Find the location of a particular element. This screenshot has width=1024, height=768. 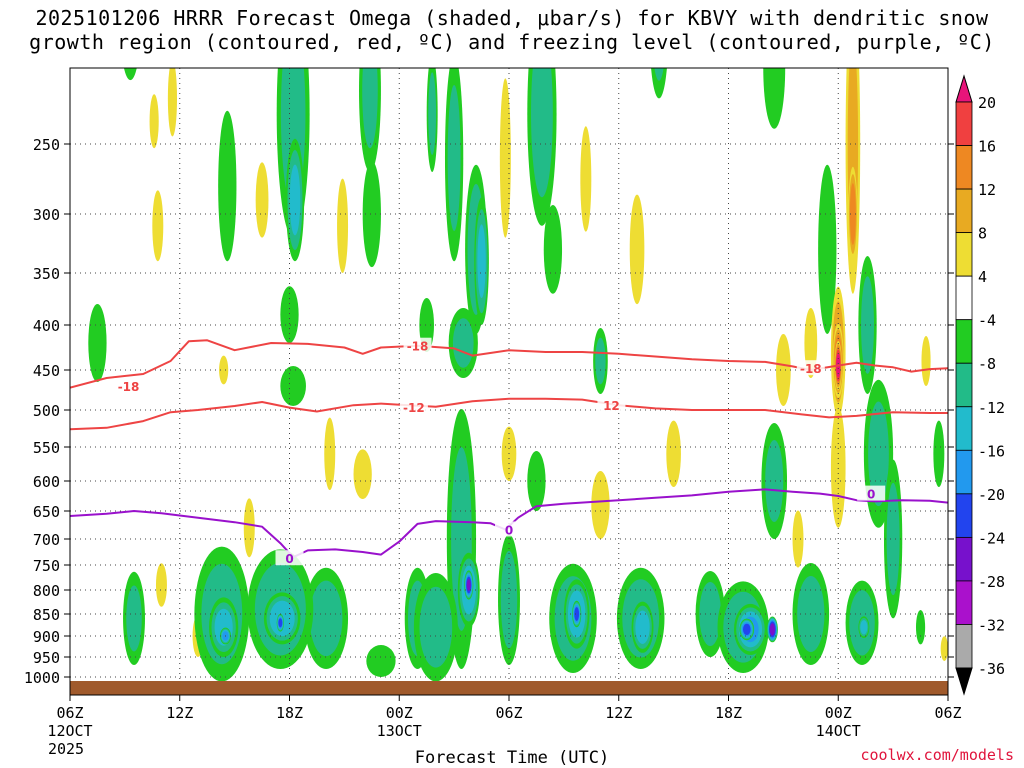

contour-label: -12 is located at coordinates (414, 408).